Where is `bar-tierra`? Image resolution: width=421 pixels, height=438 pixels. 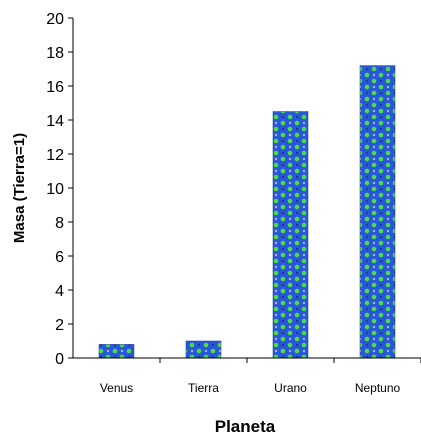
bar-tierra is located at coordinates (203, 349).